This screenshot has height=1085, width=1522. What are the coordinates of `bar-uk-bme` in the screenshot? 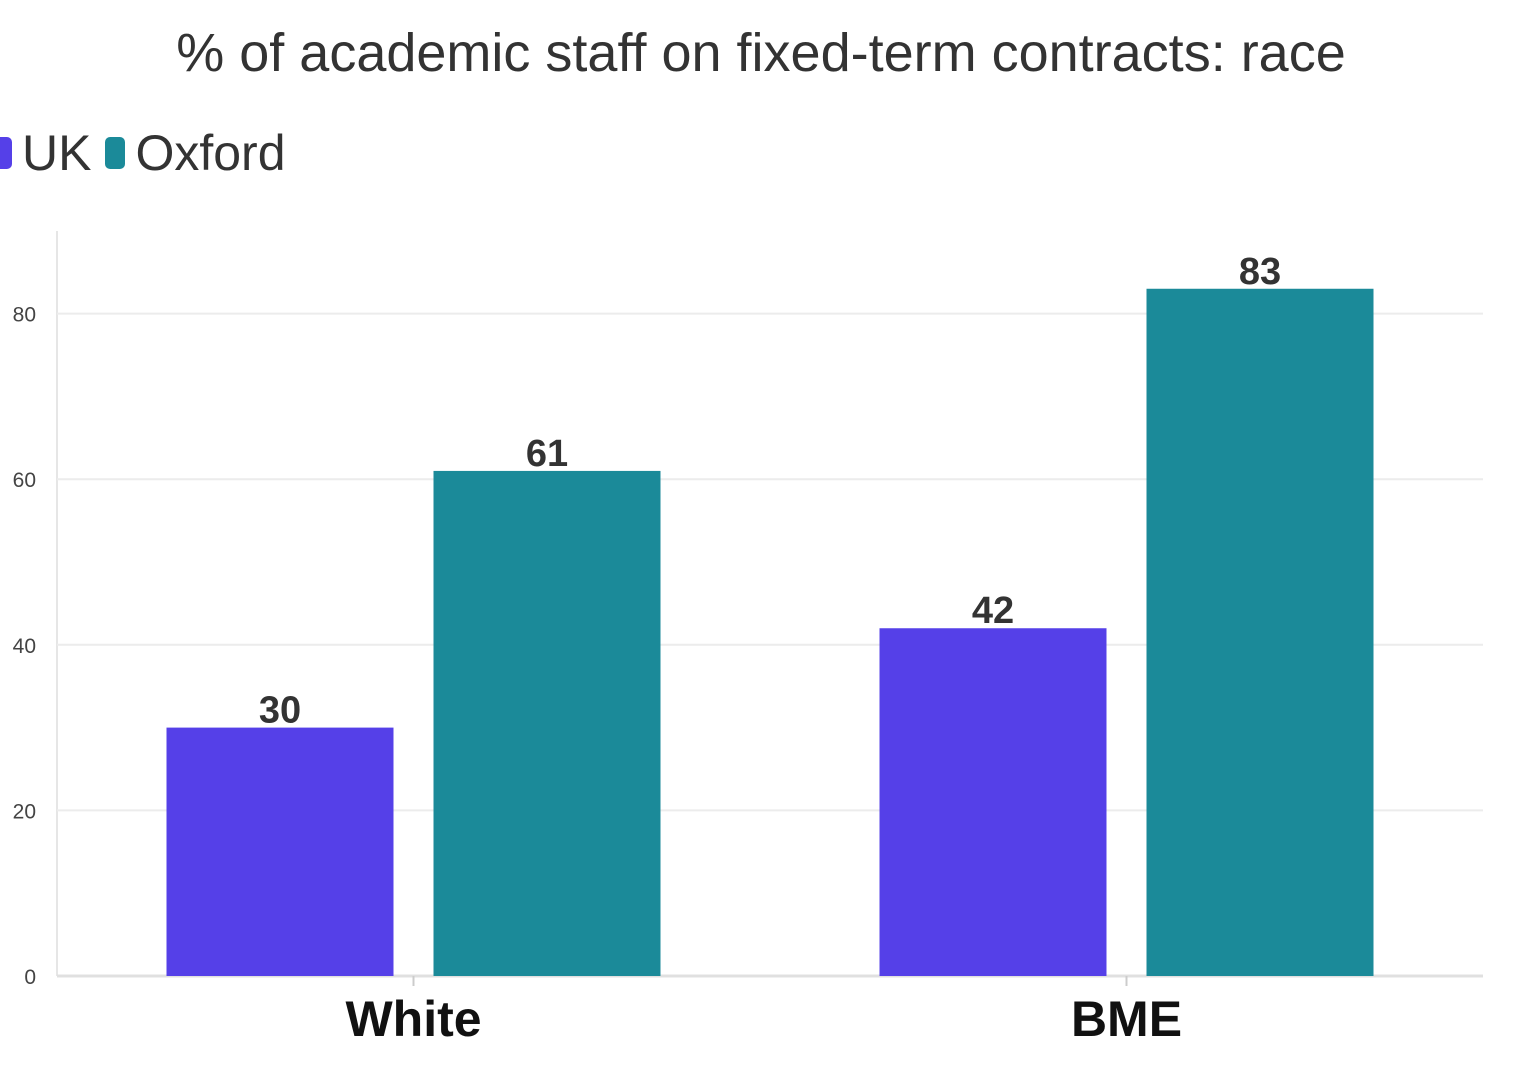 It's located at (993, 802).